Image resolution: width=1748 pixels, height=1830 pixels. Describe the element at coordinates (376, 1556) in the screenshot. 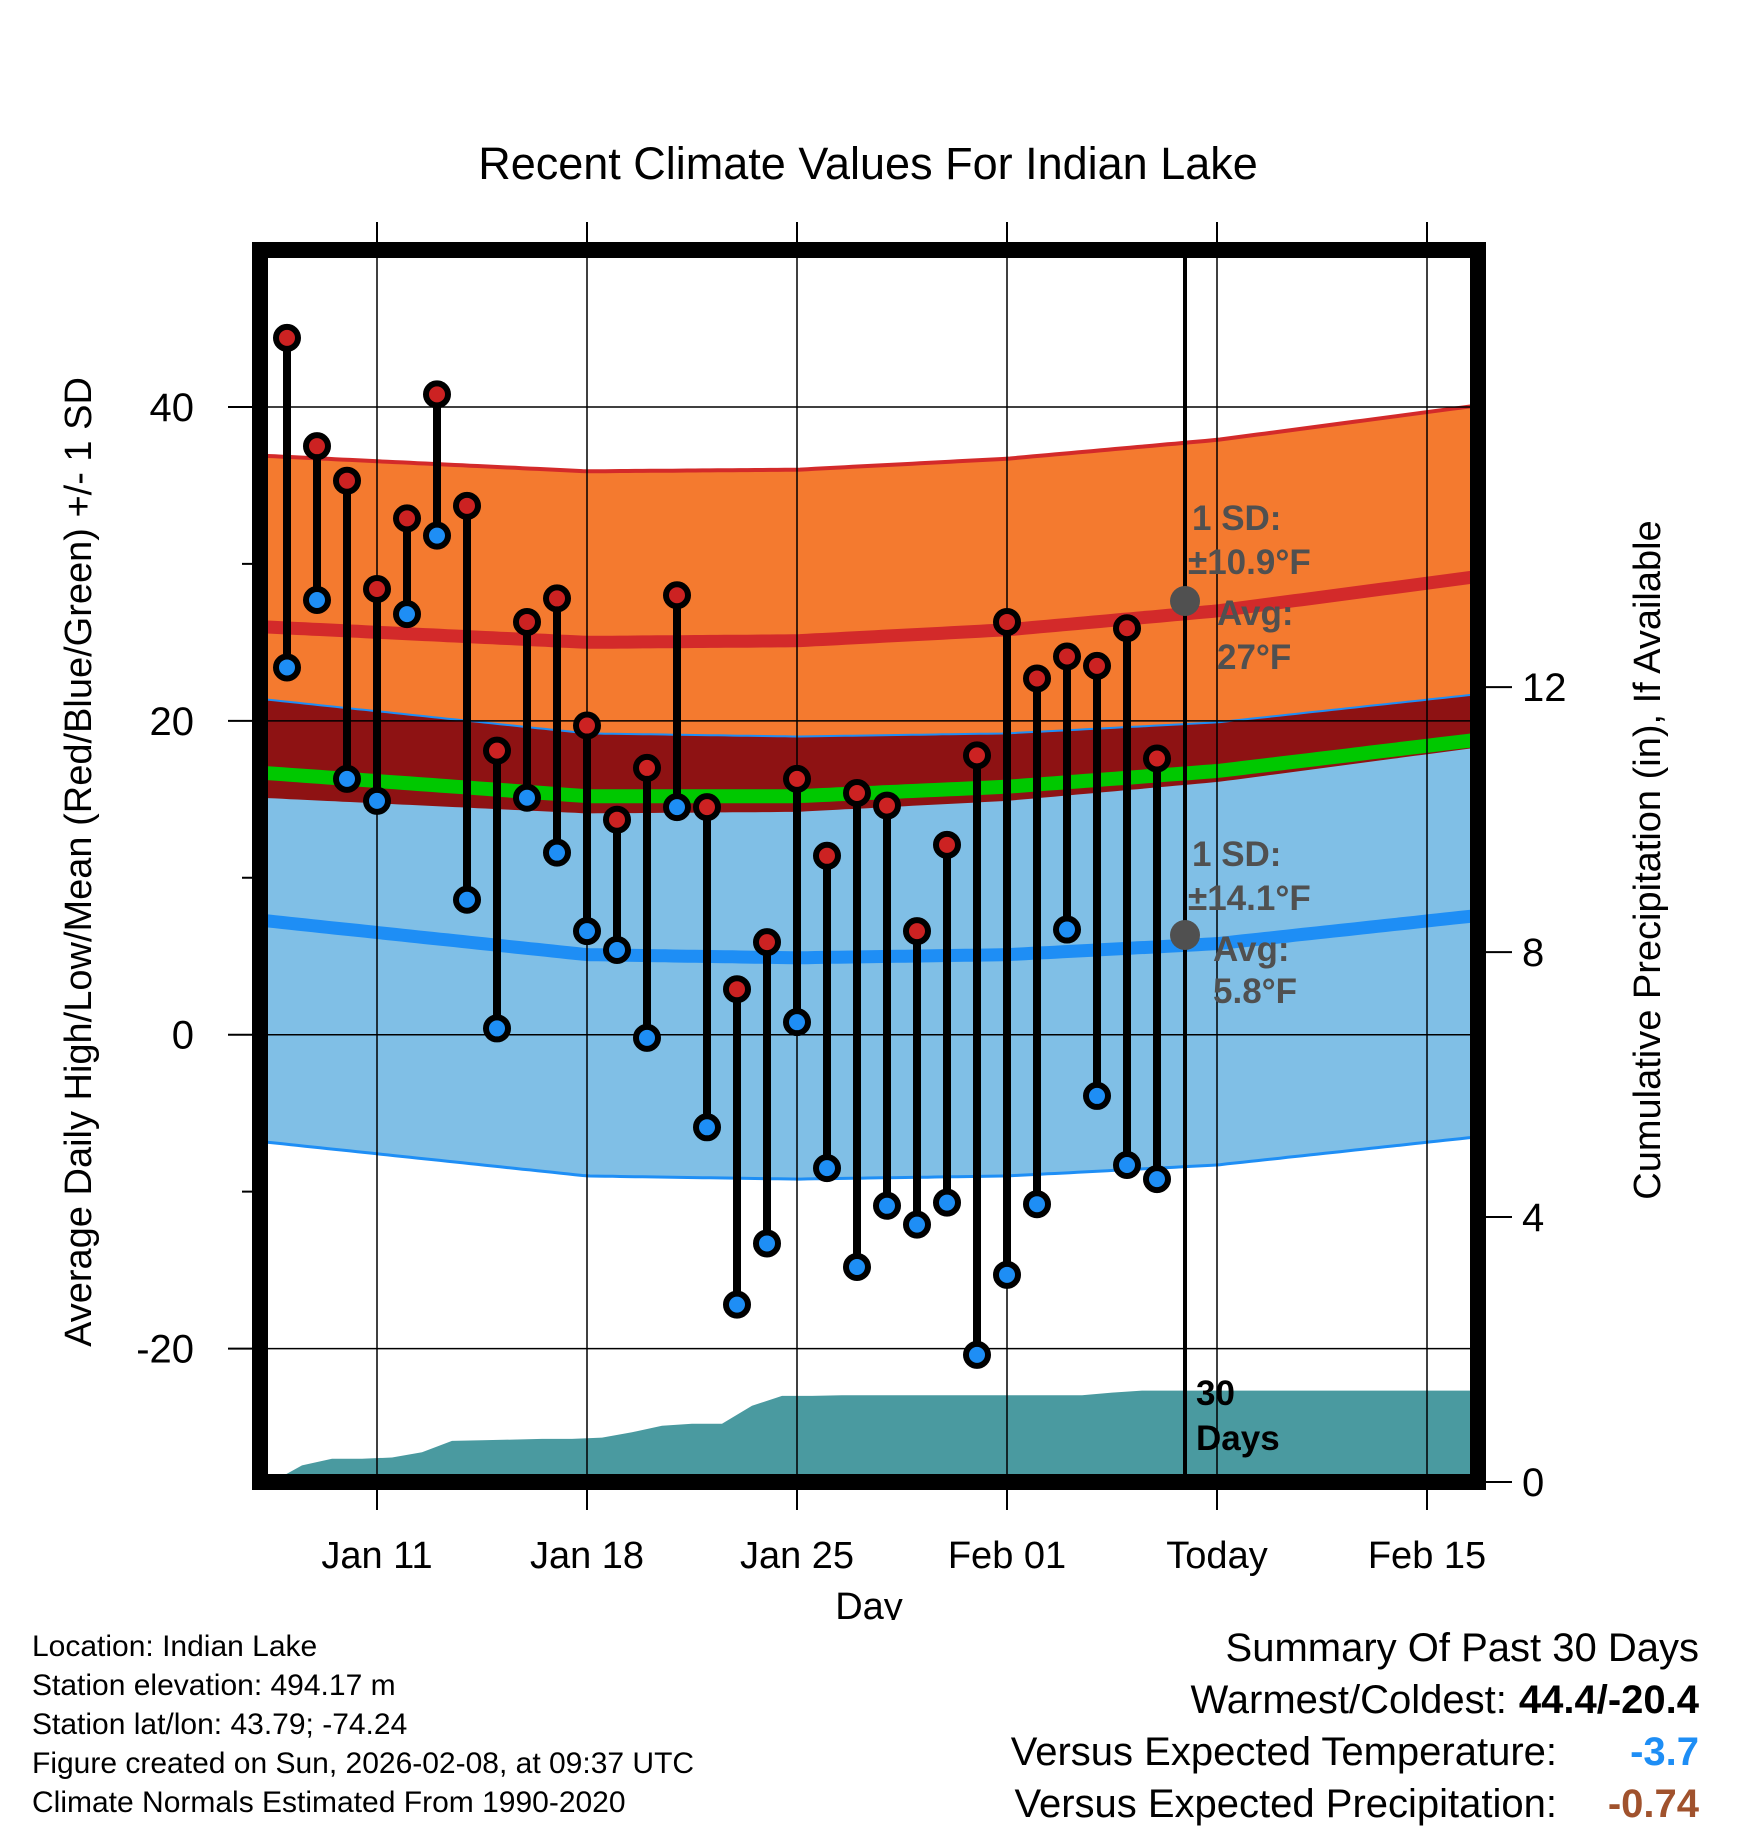

I see `x-tick-label: Jan 11` at that location.